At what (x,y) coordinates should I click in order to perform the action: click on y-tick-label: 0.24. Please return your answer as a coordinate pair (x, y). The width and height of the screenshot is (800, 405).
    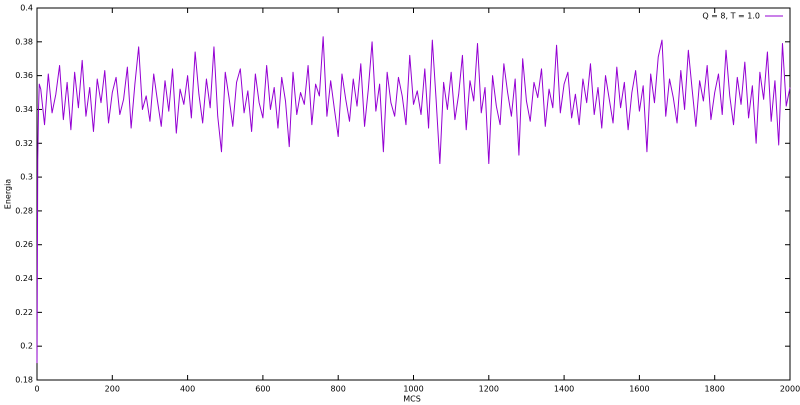
    Looking at the image, I should click on (24, 278).